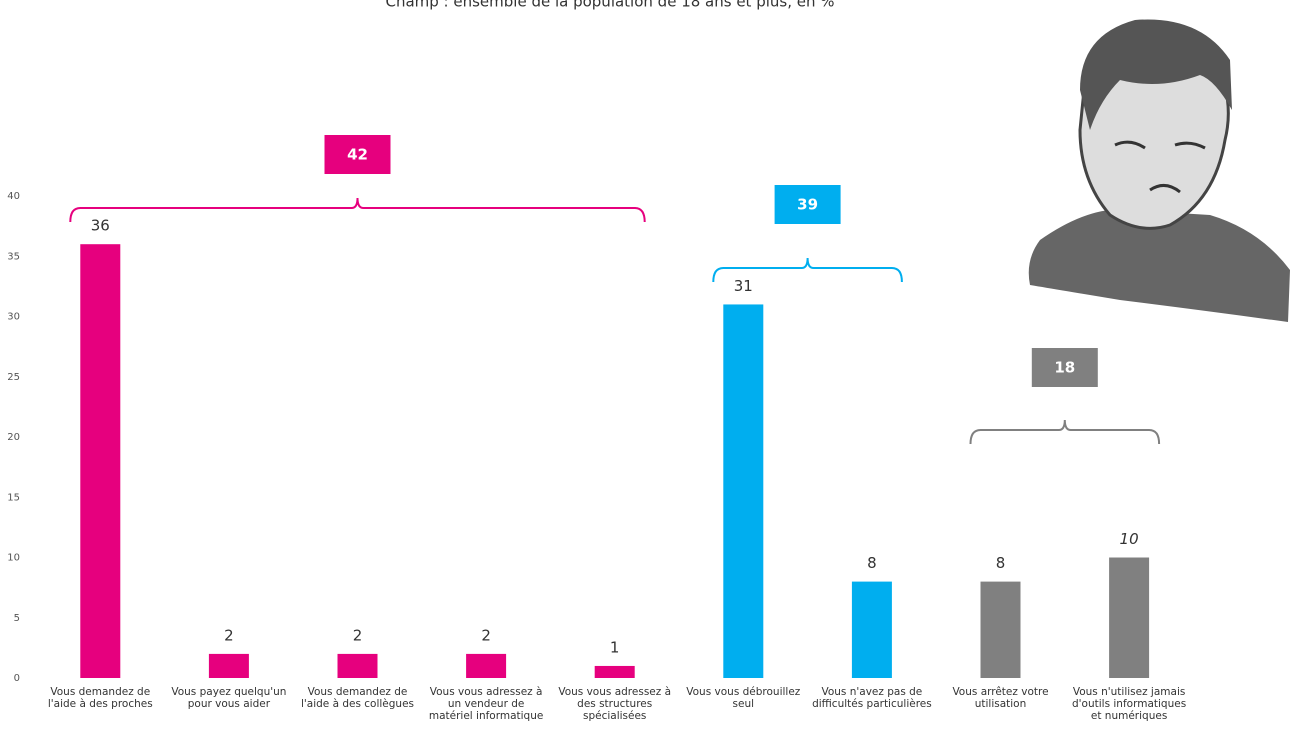 The width and height of the screenshot is (1294, 731). Describe the element at coordinates (13, 317) in the screenshot. I see `y-tick-label: 30` at that location.